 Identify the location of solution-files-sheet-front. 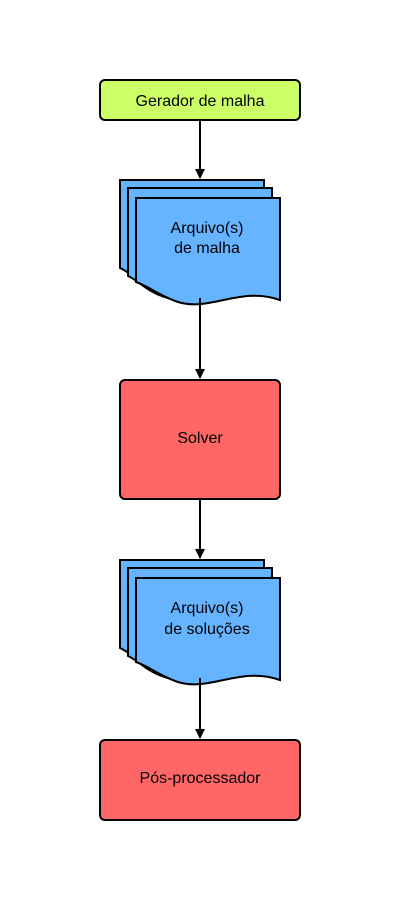
(208, 631).